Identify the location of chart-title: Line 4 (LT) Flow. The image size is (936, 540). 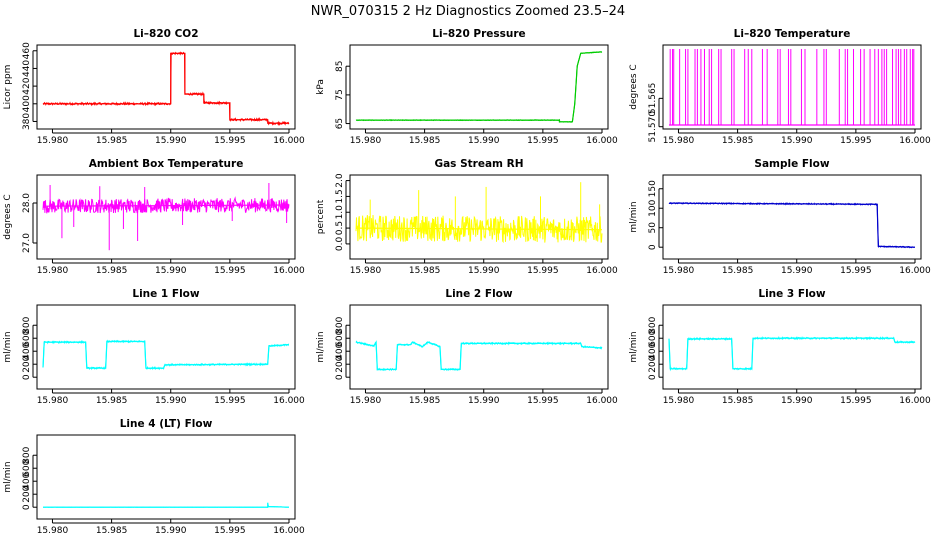
(166, 424).